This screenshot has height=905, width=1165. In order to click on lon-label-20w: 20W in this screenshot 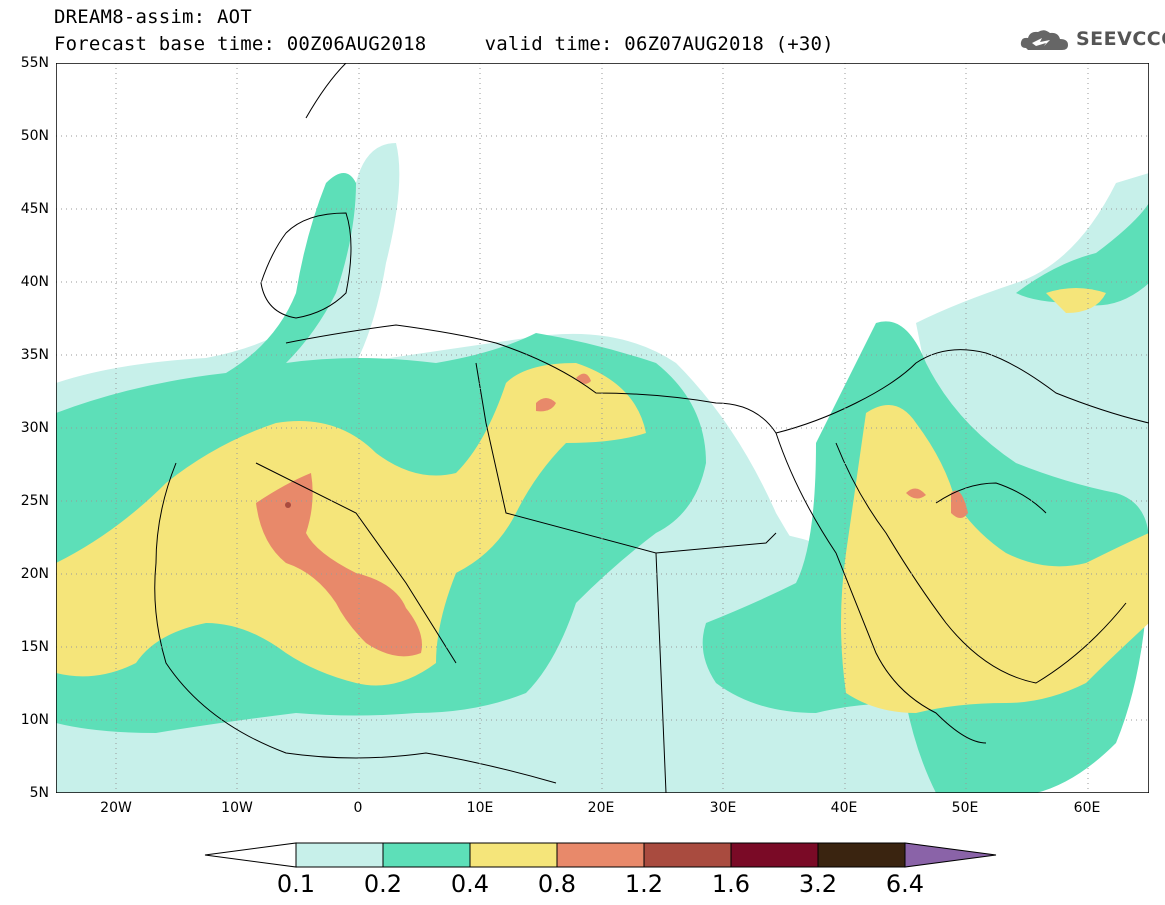, I will do `click(116, 808)`.